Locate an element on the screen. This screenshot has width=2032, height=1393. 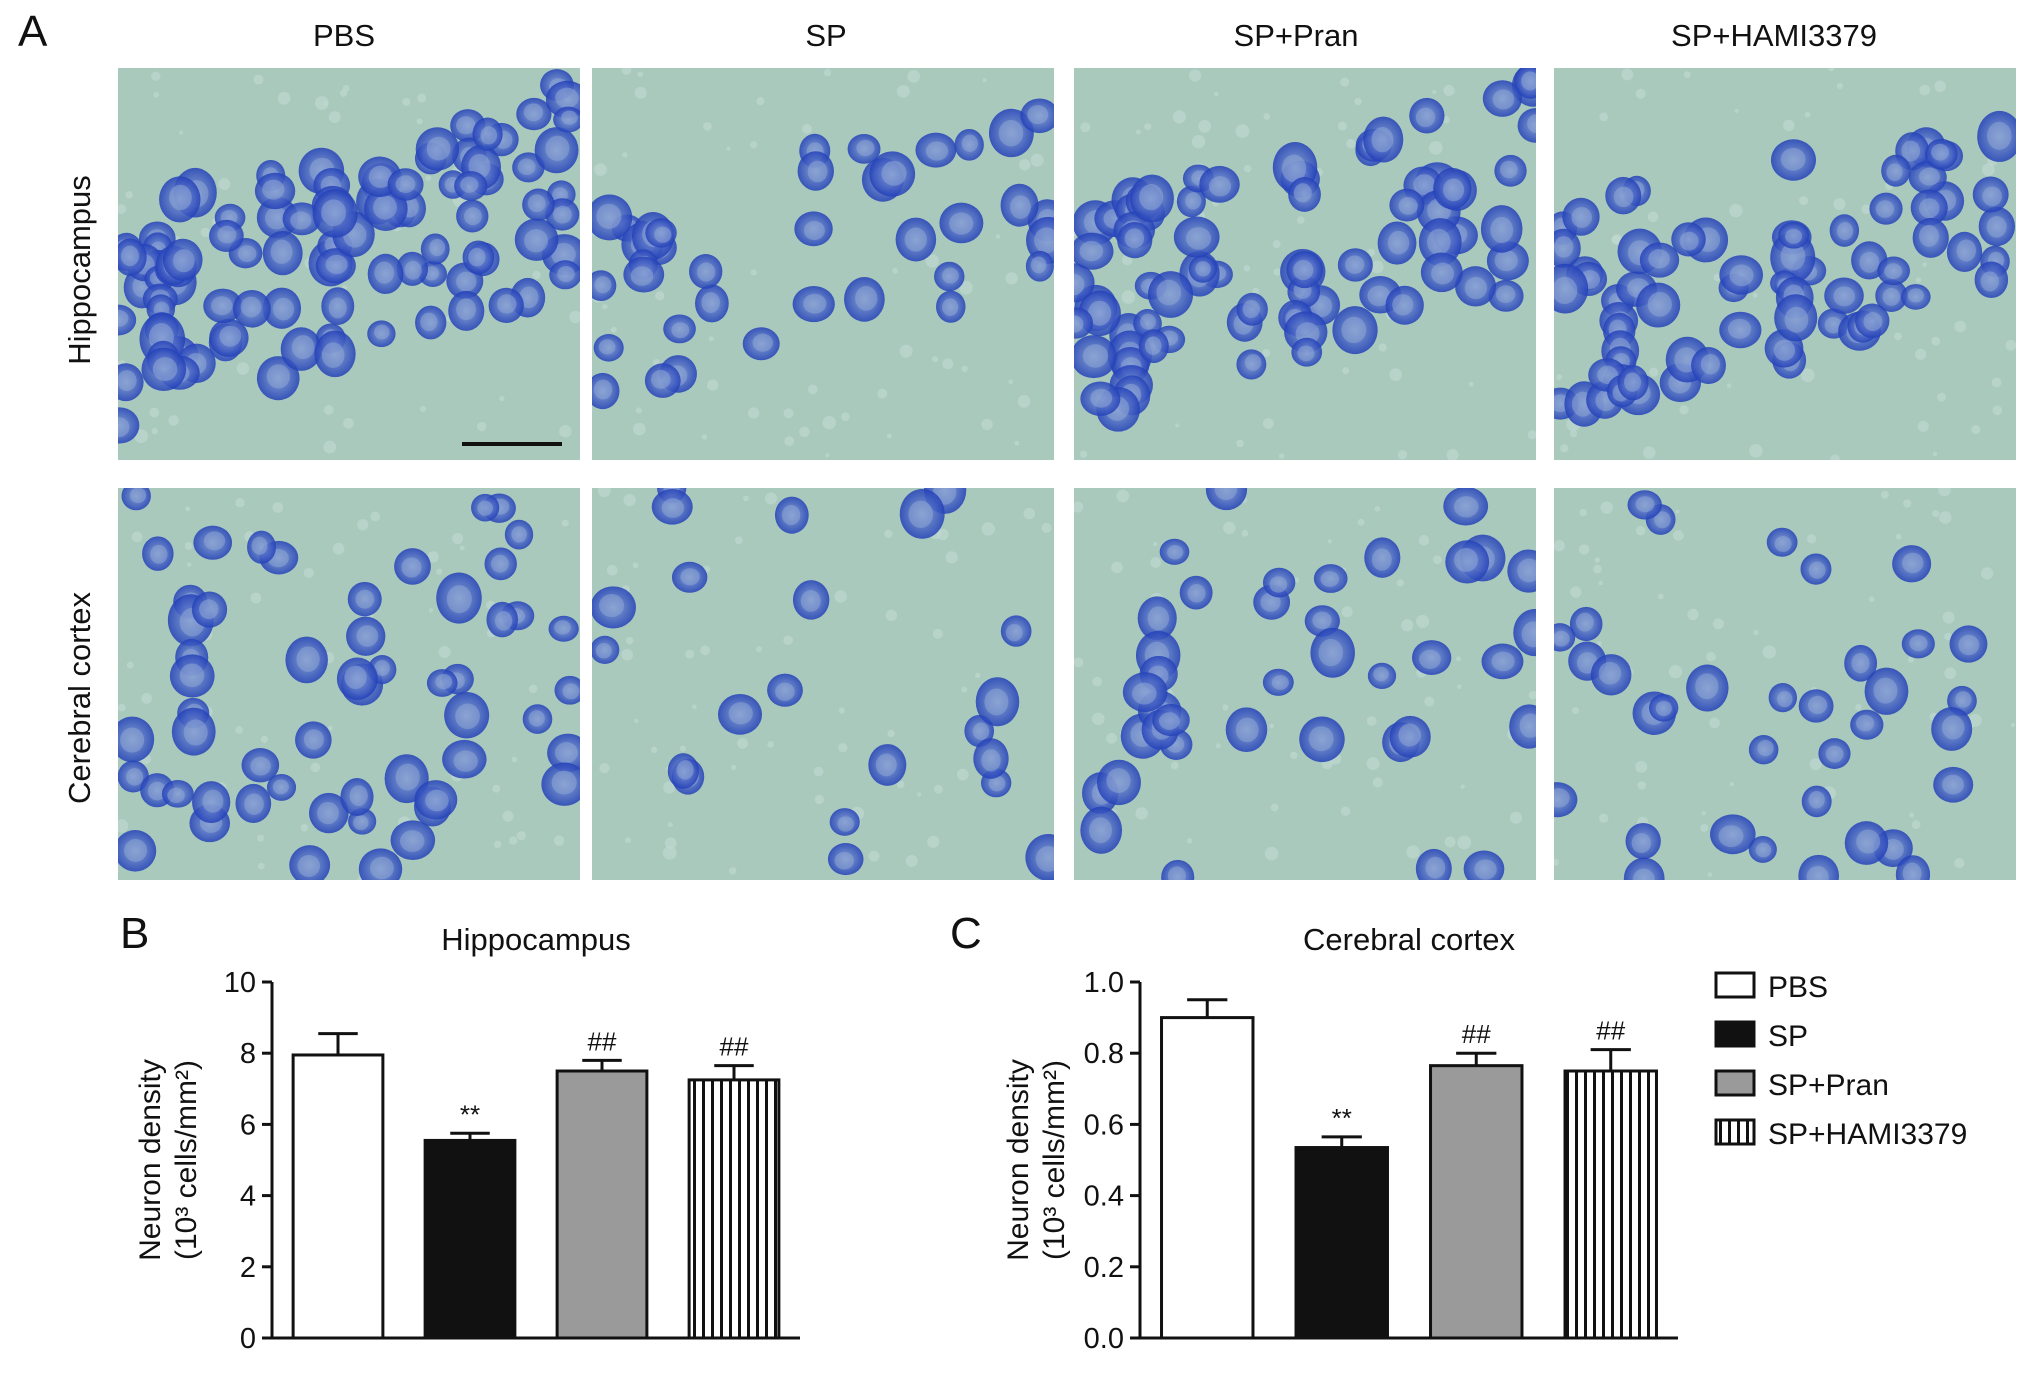
legend-swatch-sp-hami3379 is located at coordinates (1735, 1132).